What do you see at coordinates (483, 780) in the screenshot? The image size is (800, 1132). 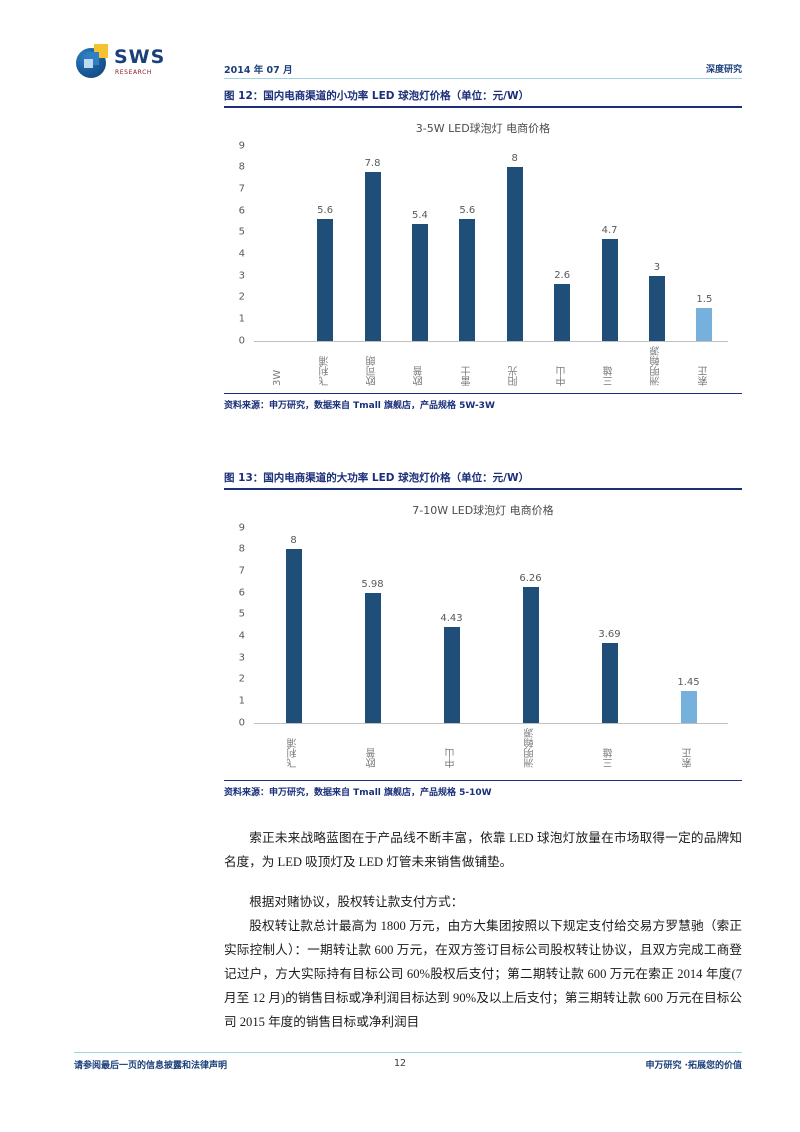 I see `figure-13-source-divider` at bounding box center [483, 780].